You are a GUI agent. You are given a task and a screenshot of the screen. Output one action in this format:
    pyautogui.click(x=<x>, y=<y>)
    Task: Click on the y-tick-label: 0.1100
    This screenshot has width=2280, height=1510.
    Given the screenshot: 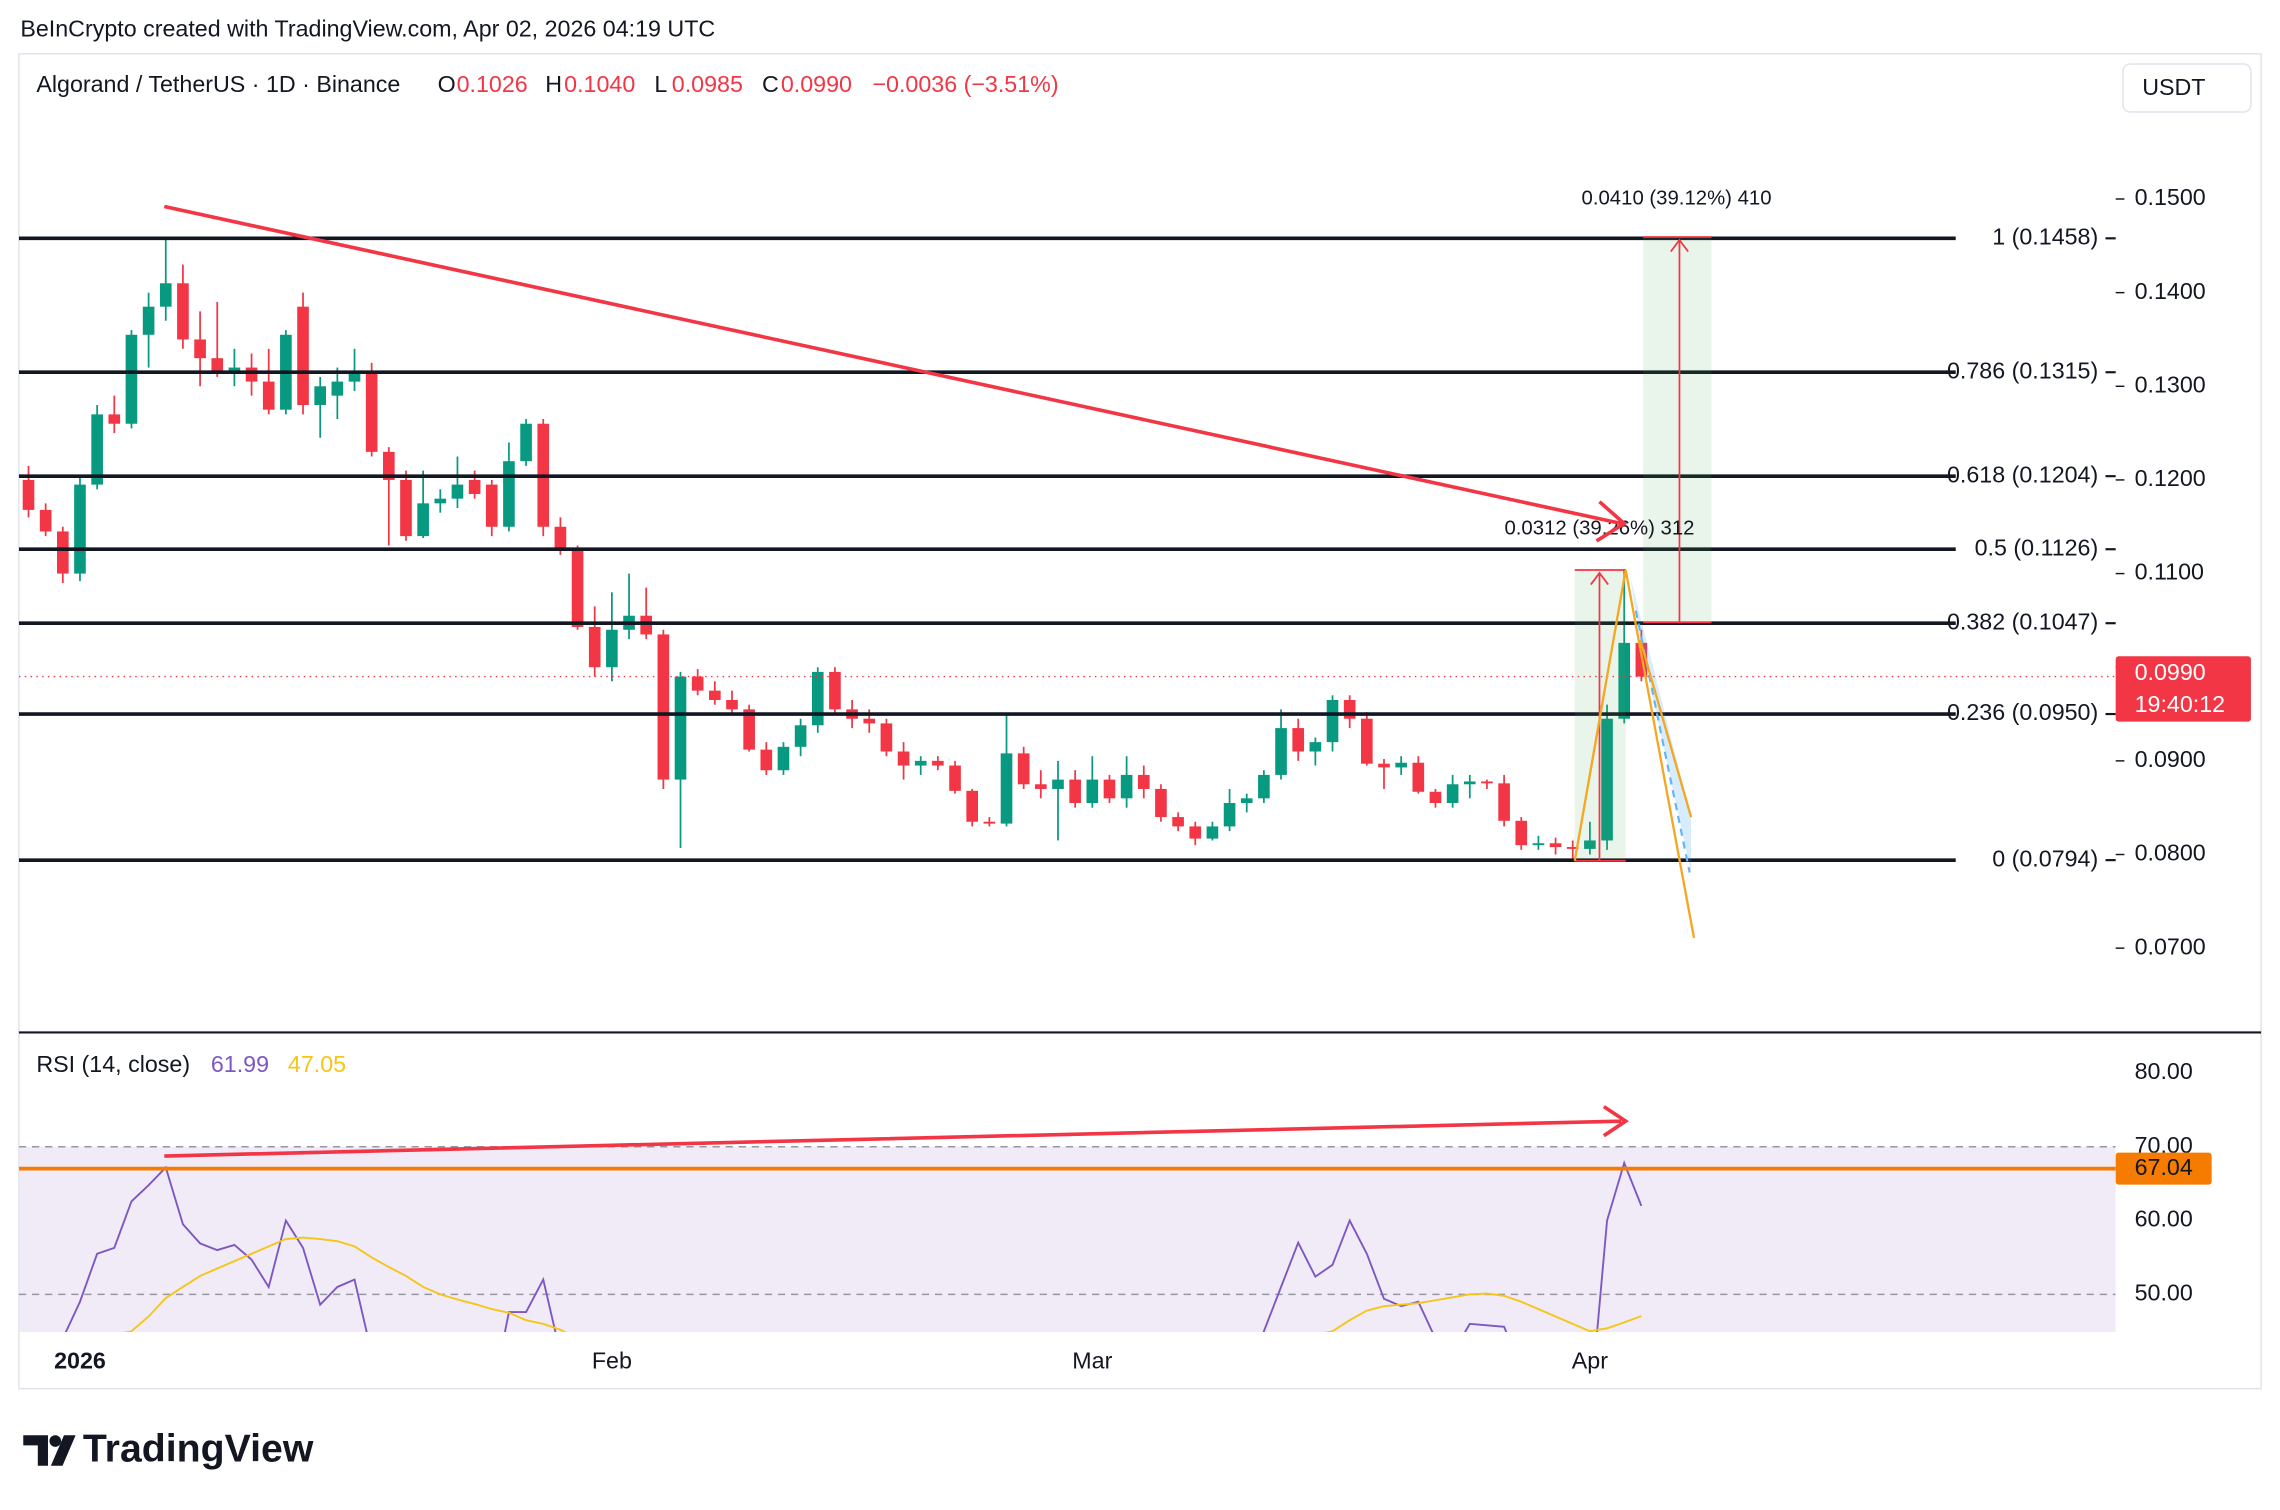 What is the action you would take?
    pyautogui.click(x=2169, y=572)
    